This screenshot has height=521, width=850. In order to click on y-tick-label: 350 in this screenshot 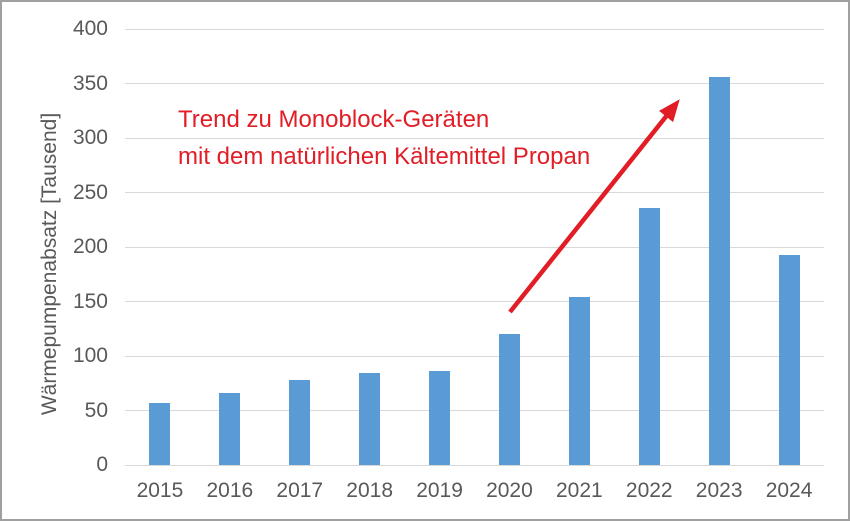, I will do `click(90, 83)`.